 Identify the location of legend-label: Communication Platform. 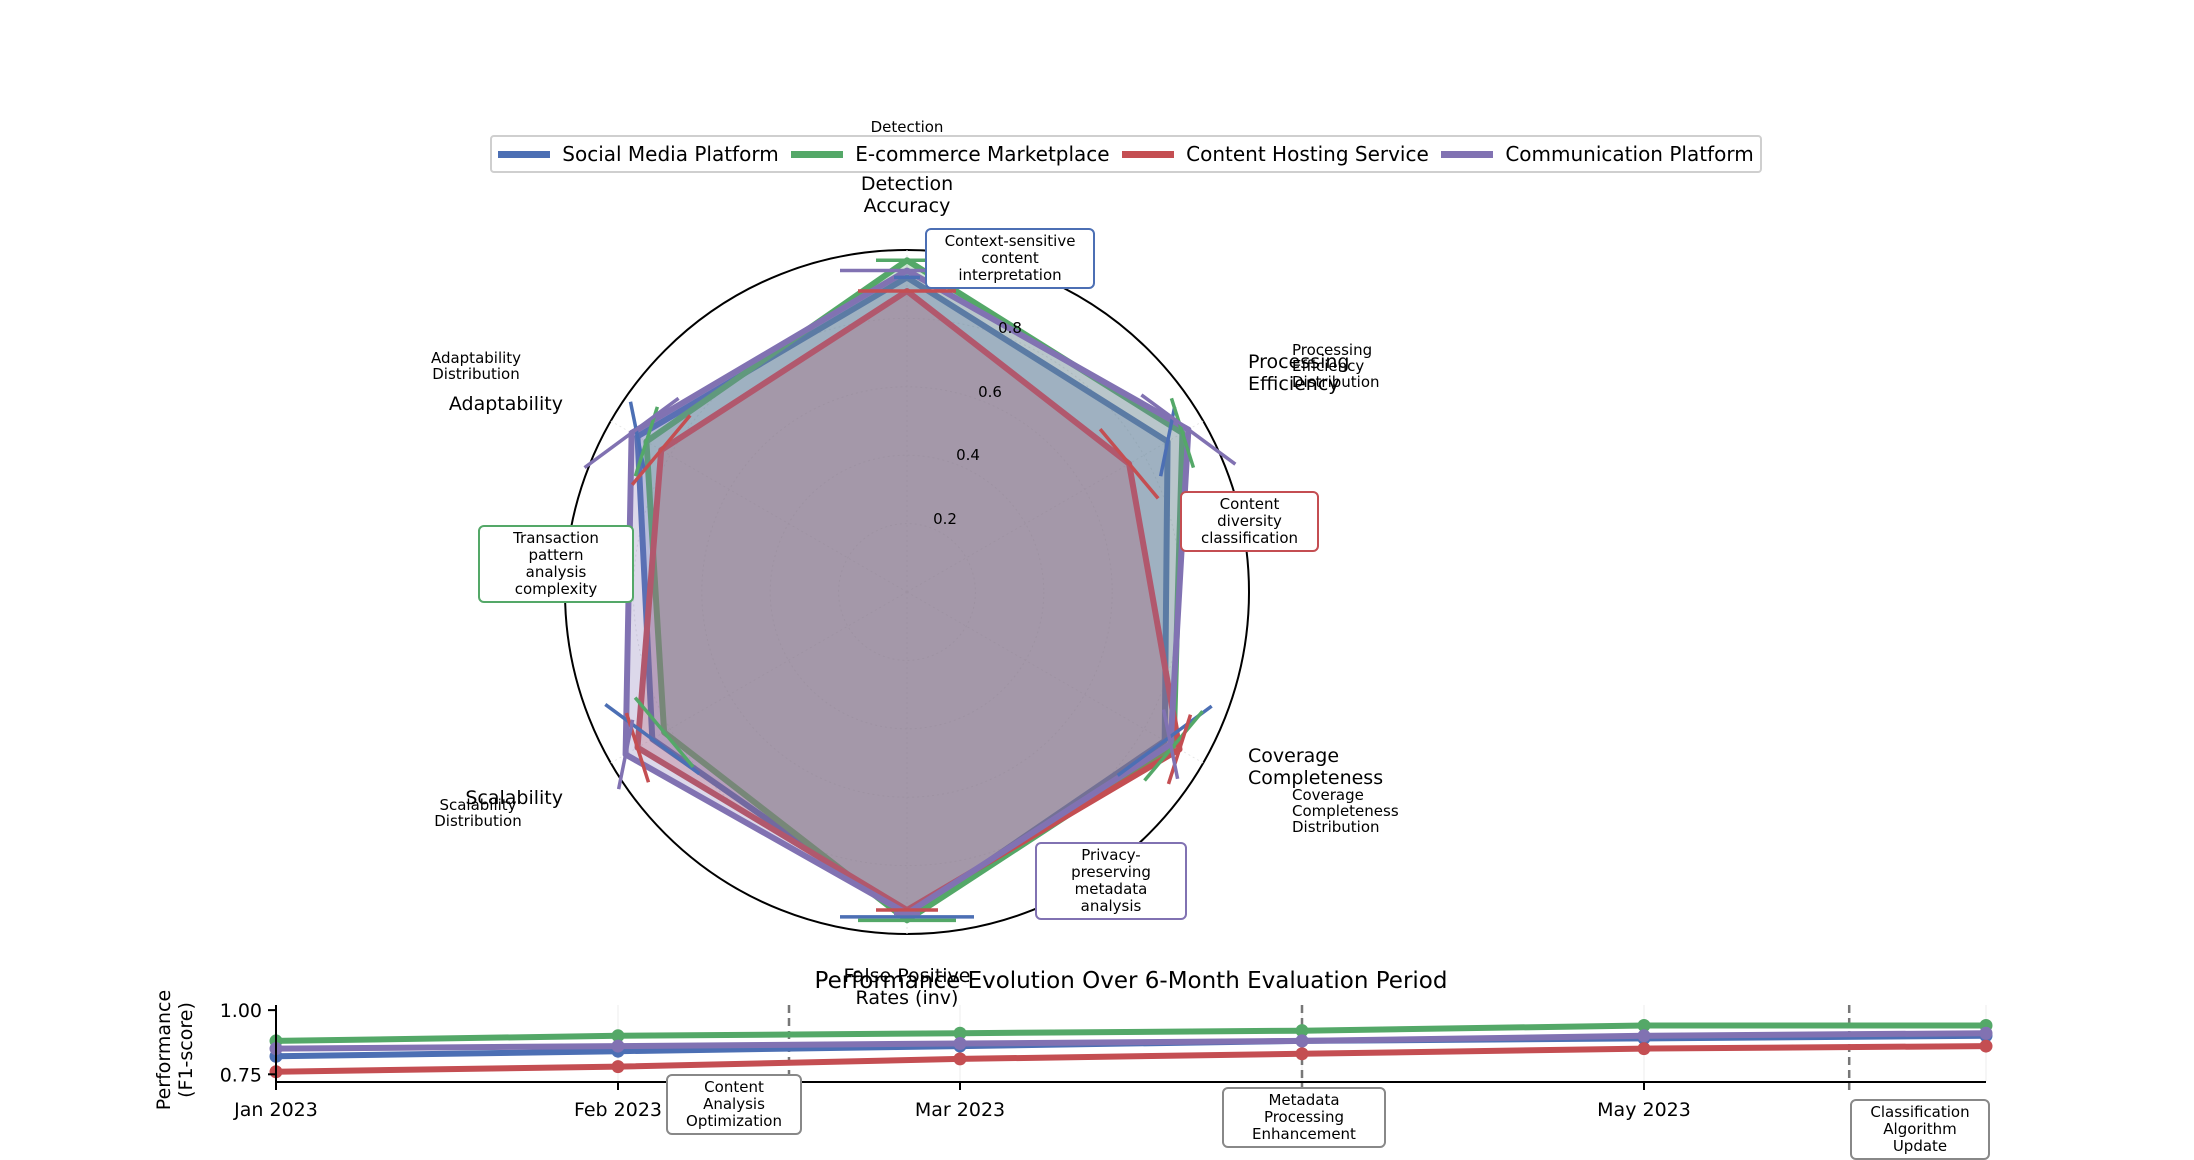
(1629, 154).